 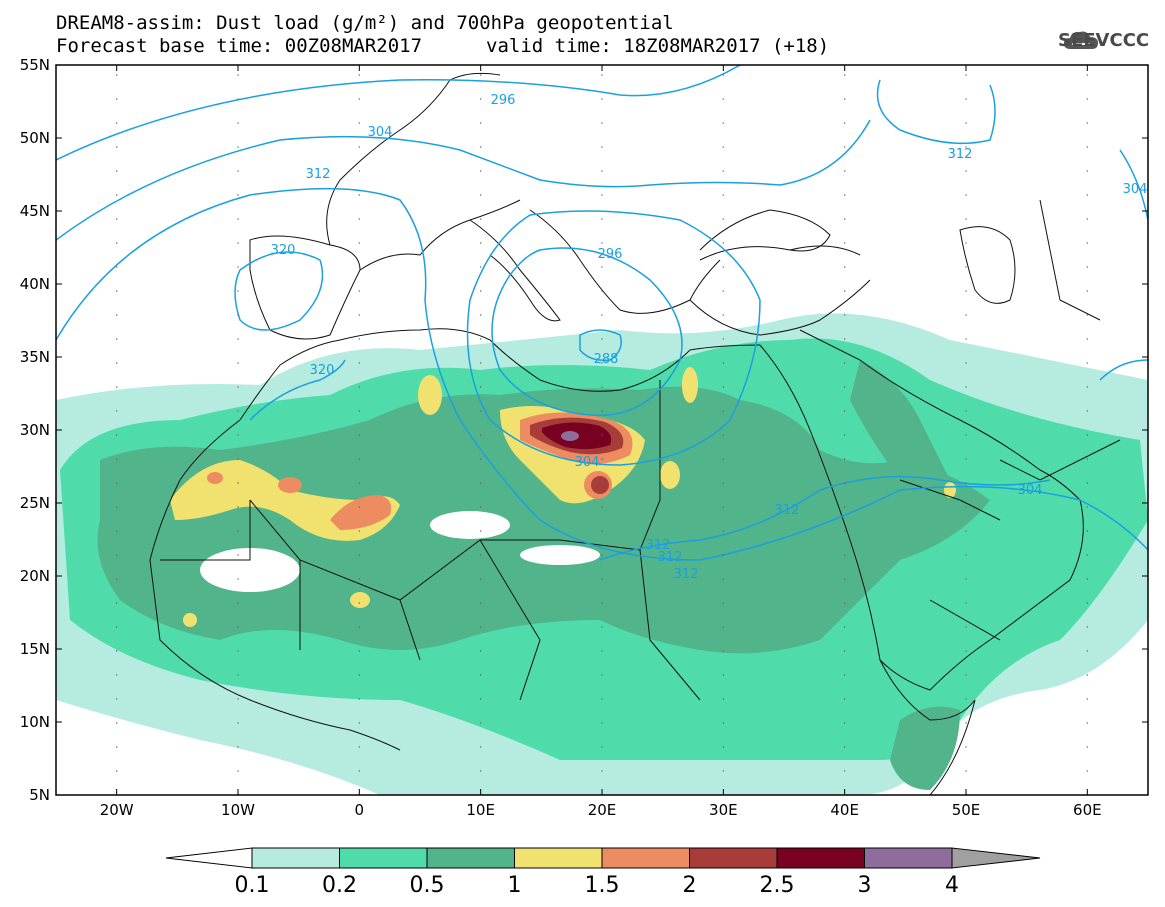 I want to click on lat-tick-label: 25N, so click(x=35, y=503).